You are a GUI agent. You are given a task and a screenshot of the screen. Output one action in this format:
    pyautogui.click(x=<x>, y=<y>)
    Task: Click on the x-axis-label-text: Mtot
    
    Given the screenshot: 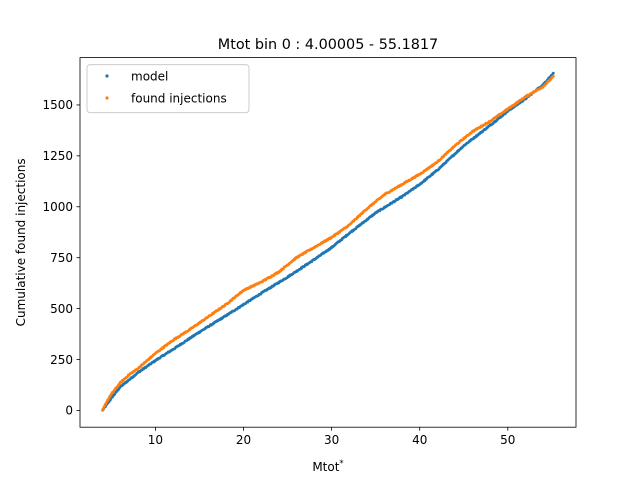 What is the action you would take?
    pyautogui.click(x=325, y=467)
    